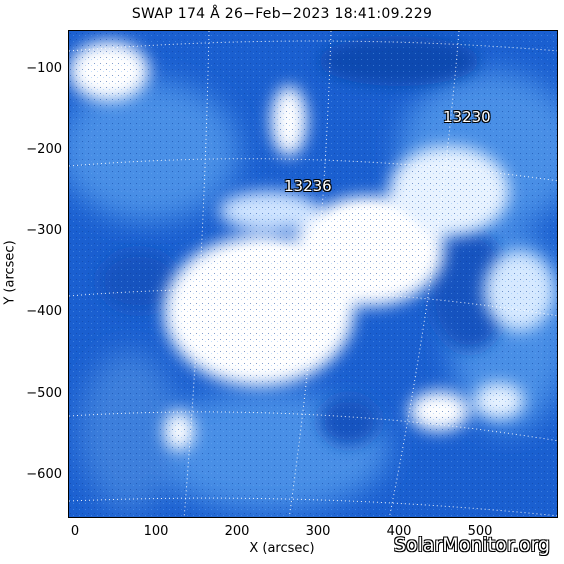 This screenshot has width=564, height=564. What do you see at coordinates (44, 149) in the screenshot?
I see `y-tick-label: −200` at bounding box center [44, 149].